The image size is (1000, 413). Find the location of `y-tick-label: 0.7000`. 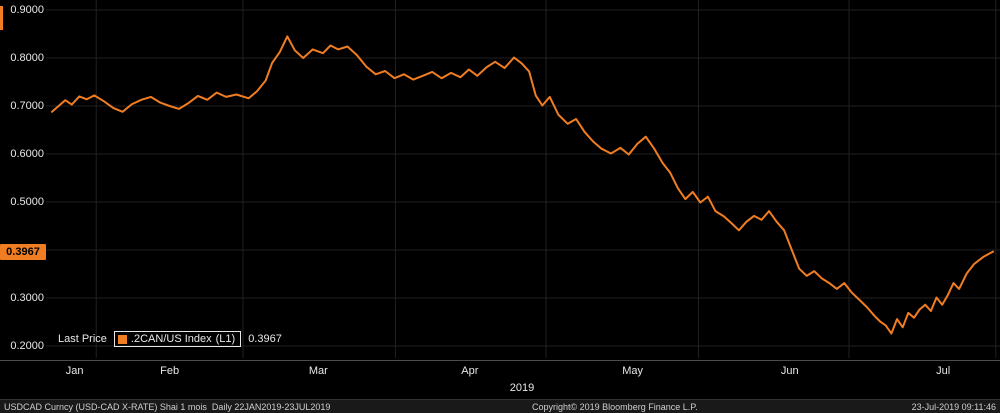

y-tick-label: 0.7000 is located at coordinates (27, 106).